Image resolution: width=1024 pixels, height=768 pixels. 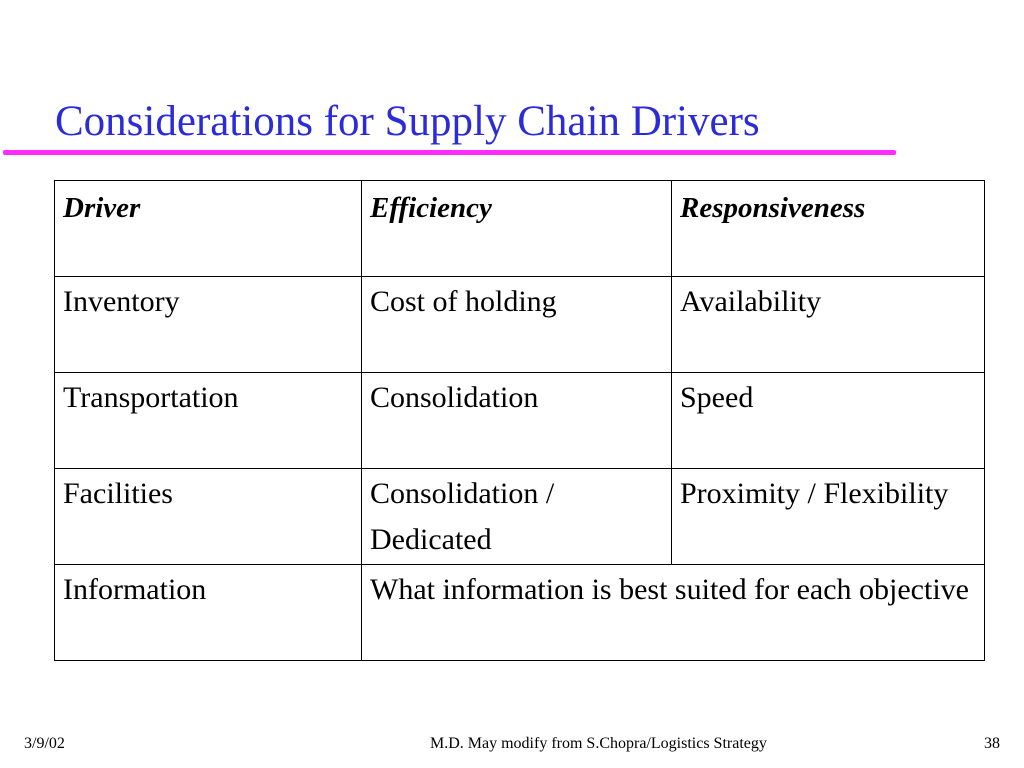 What do you see at coordinates (516, 228) in the screenshot?
I see `header-efficiency: Efficiency` at bounding box center [516, 228].